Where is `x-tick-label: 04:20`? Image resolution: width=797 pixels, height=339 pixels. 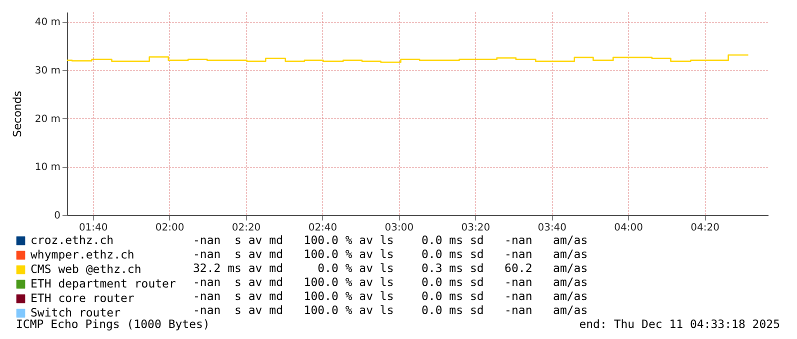 x-tick-label: 04:20 is located at coordinates (705, 228).